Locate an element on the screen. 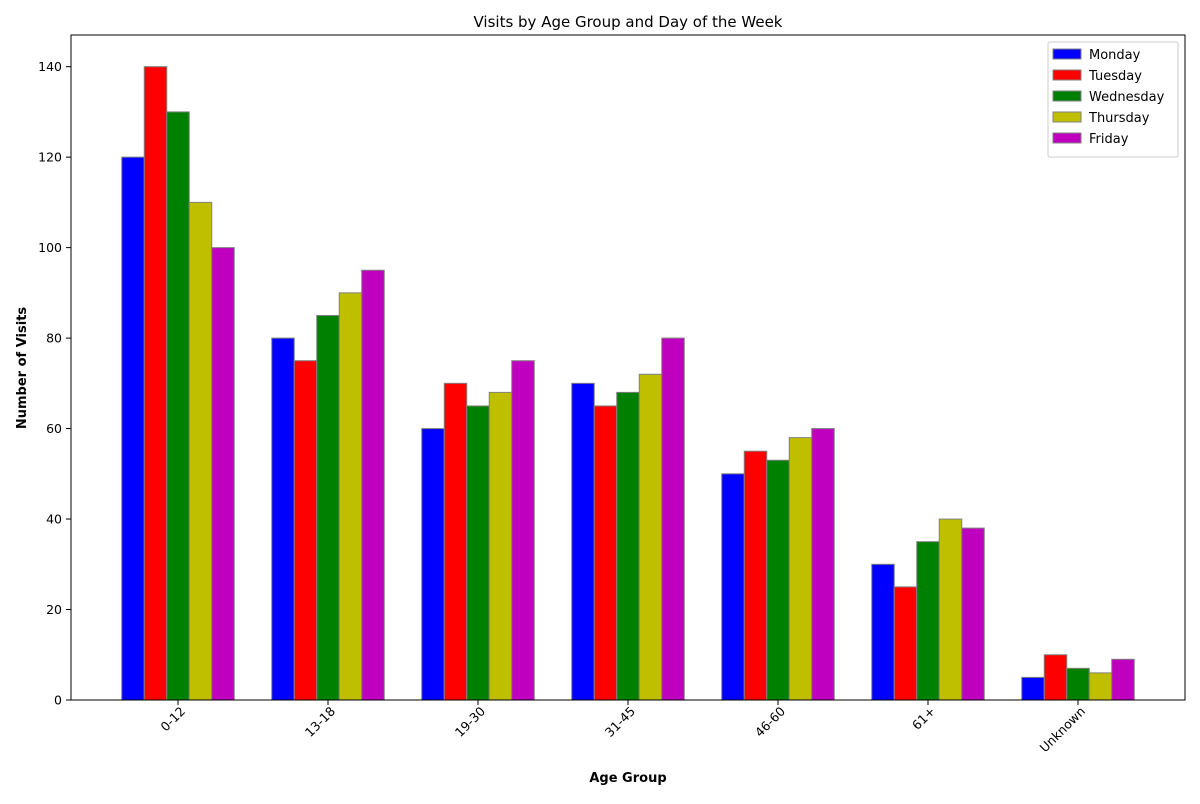  x-axis-label: Age Group is located at coordinates (627, 778).